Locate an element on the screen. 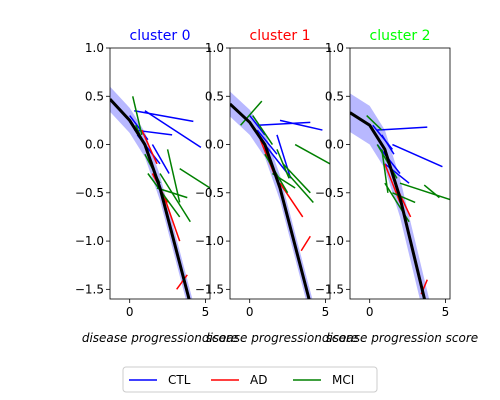  panel-title: cluster 2 is located at coordinates (400, 36).